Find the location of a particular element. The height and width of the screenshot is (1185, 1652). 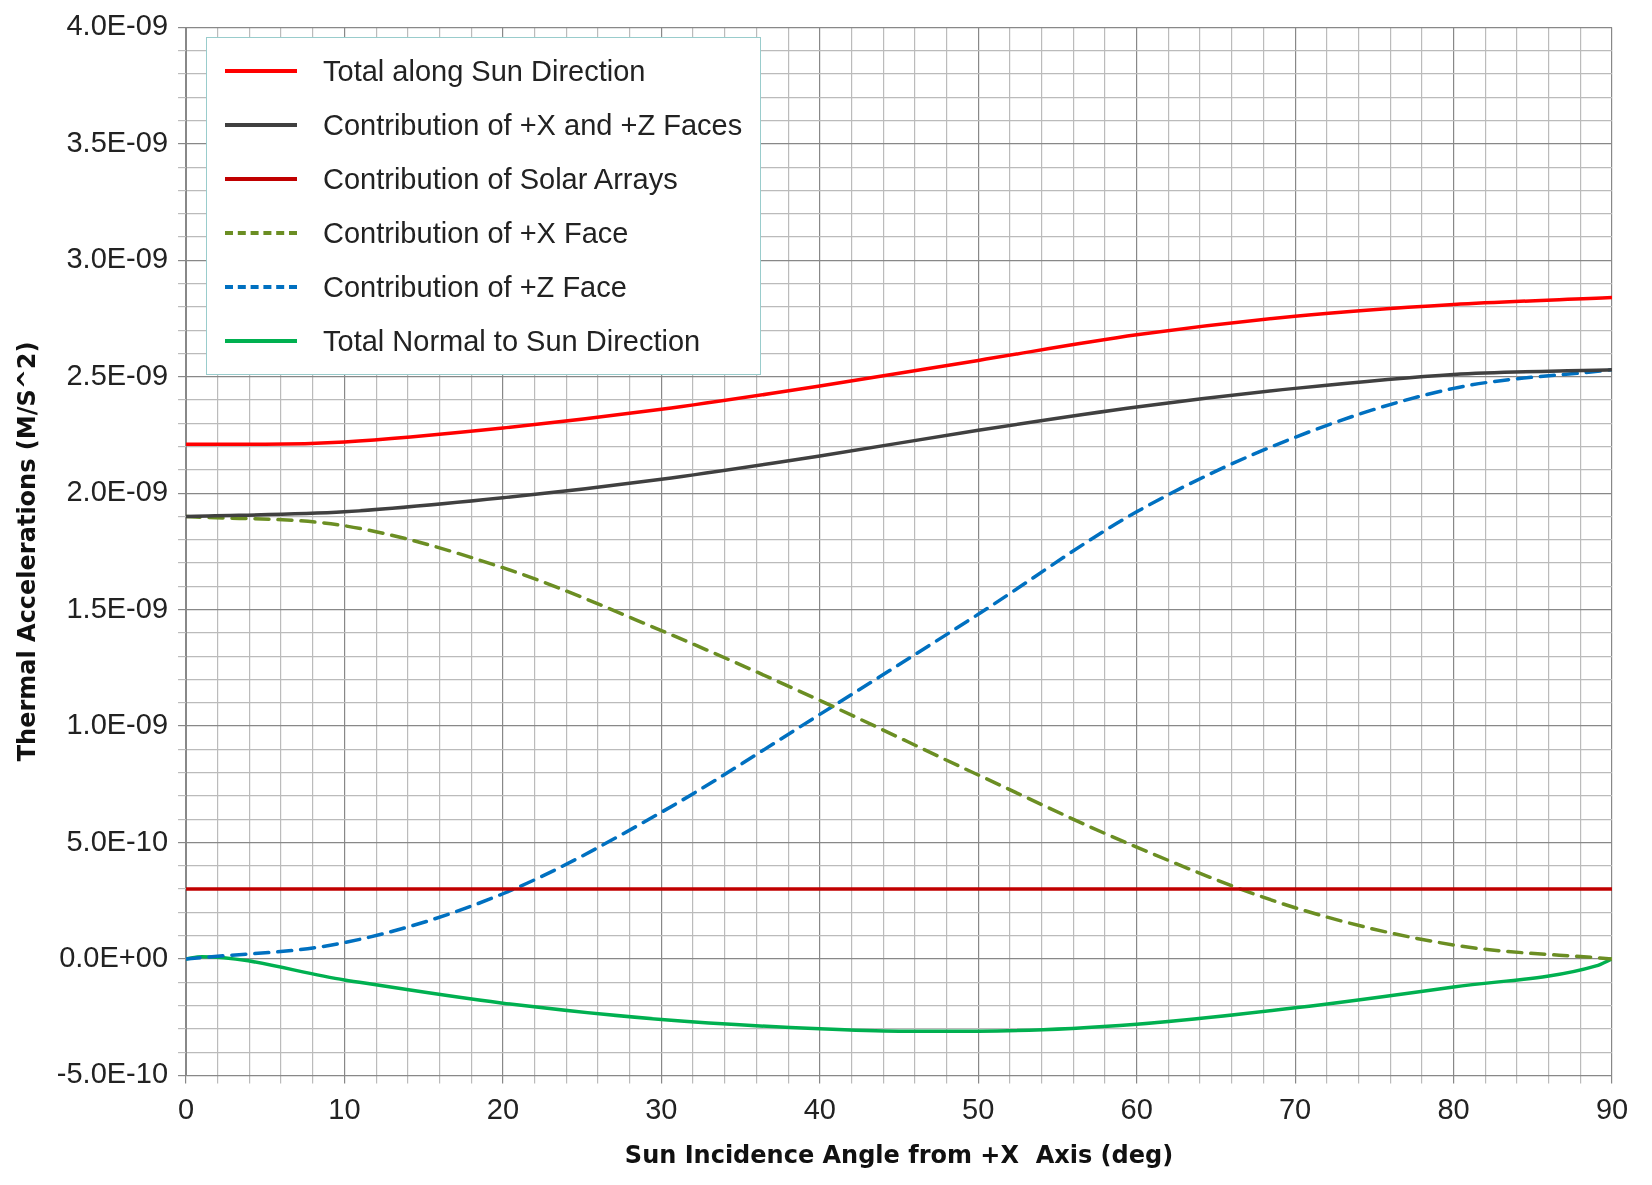

y-tick-label: 2.0E-09 is located at coordinates (117, 491).